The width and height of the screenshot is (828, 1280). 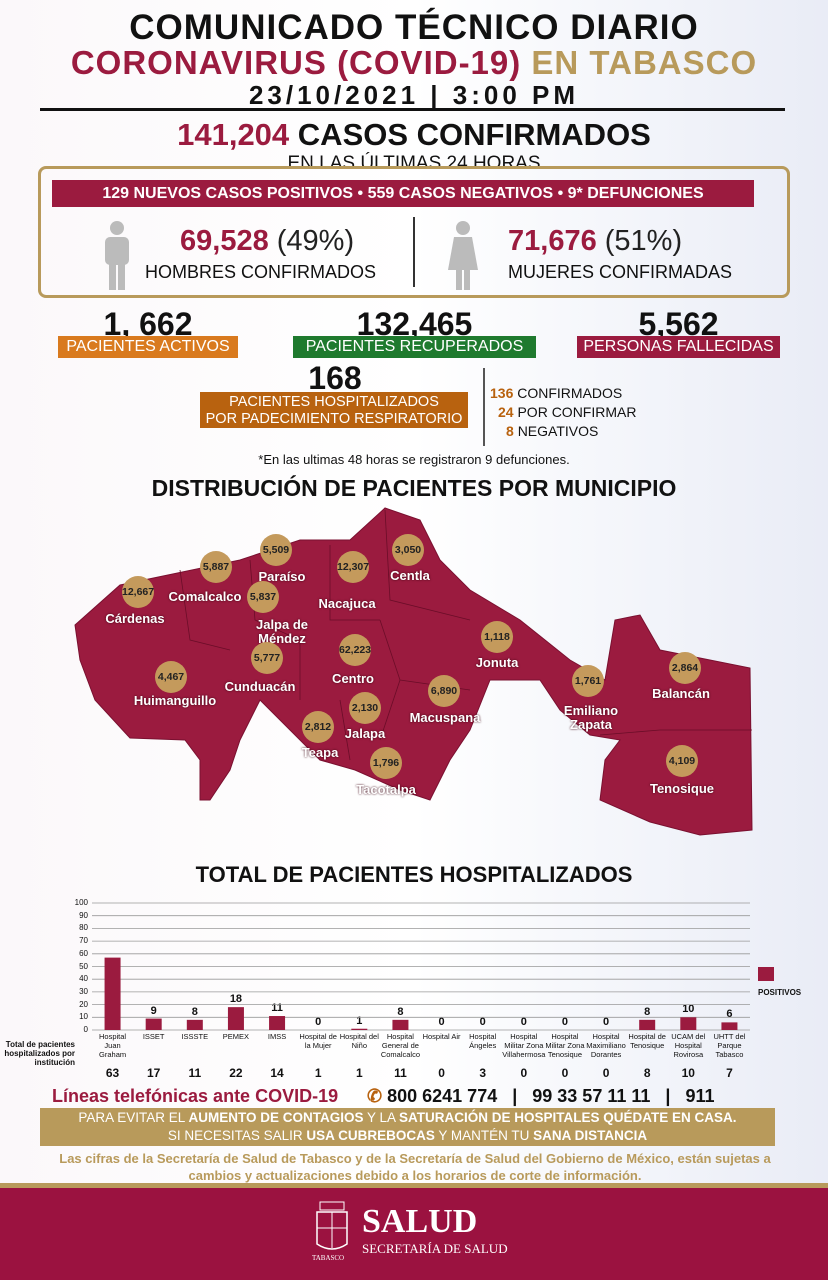 What do you see at coordinates (681, 693) in the screenshot?
I see `municipality-name: Balancán` at bounding box center [681, 693].